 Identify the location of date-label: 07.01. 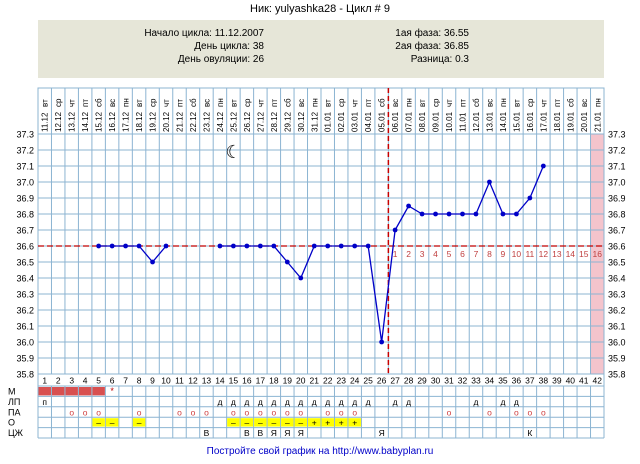
(409, 121).